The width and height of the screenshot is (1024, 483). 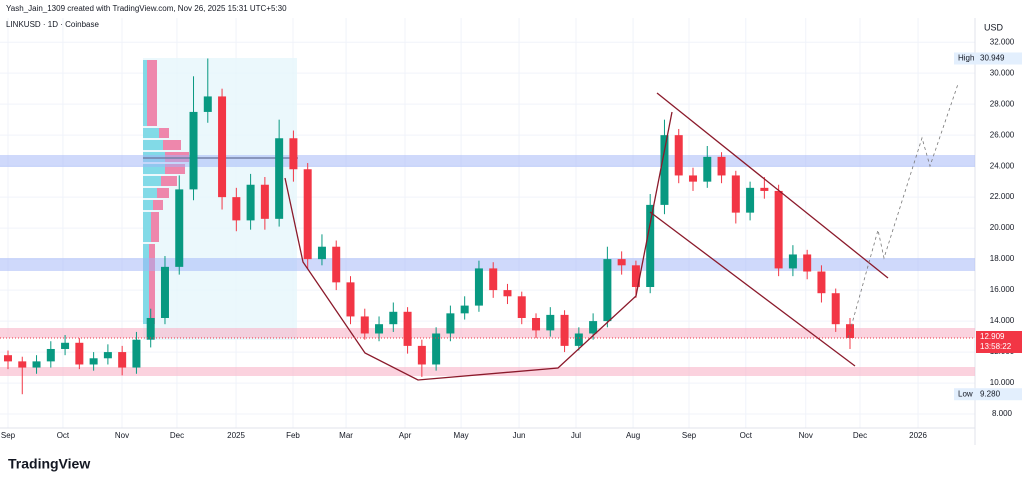 I want to click on symbol: LINKUSD · 1D · Coinbase, so click(x=52, y=24).